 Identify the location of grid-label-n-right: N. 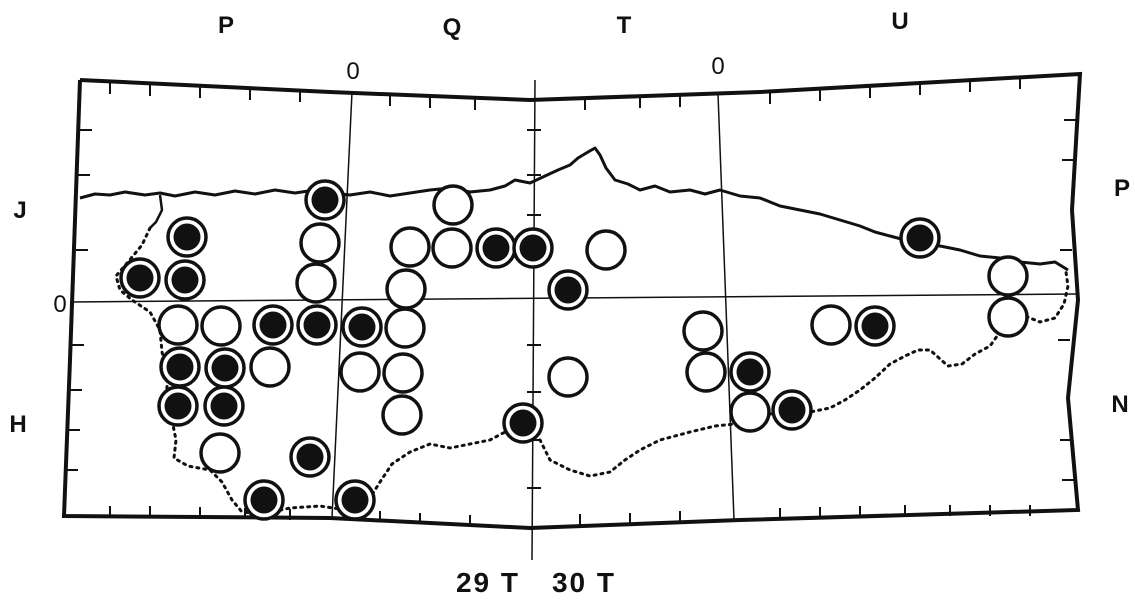
(1119, 404).